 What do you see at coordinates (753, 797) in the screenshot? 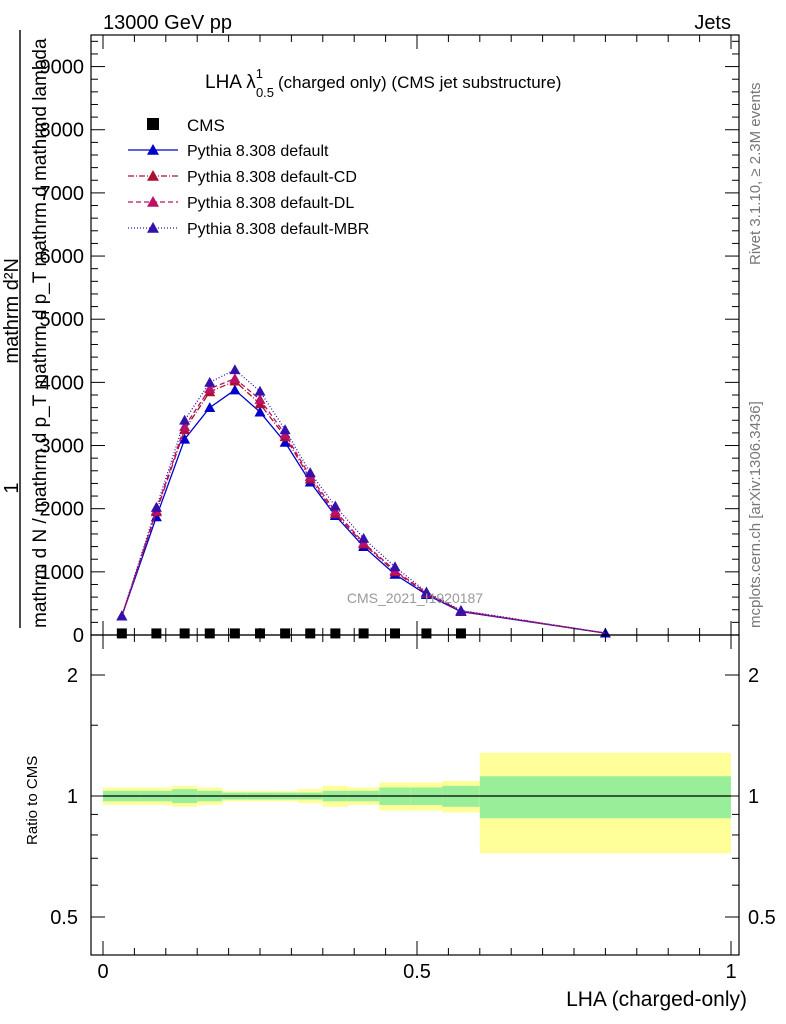
I see `ratio-y-tick-label-right: 1` at bounding box center [753, 797].